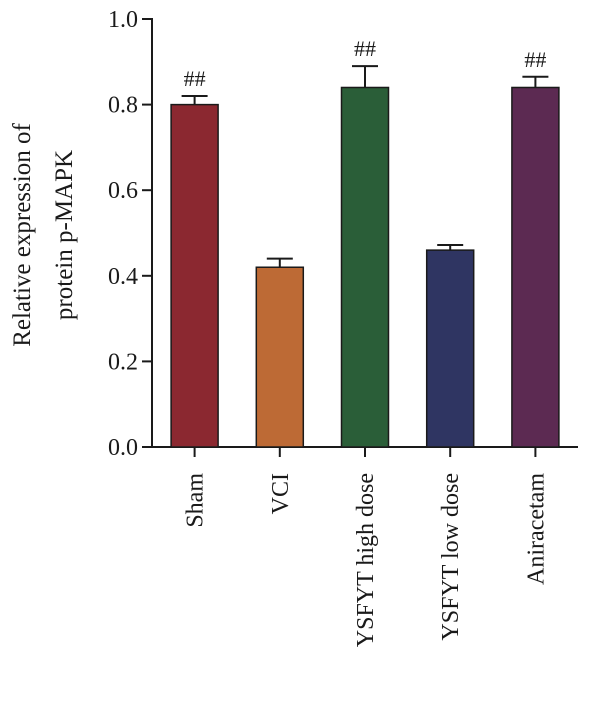 Image resolution: width=600 pixels, height=707 pixels. Describe the element at coordinates (536, 529) in the screenshot. I see `x-tick-label: Aniracetam` at that location.